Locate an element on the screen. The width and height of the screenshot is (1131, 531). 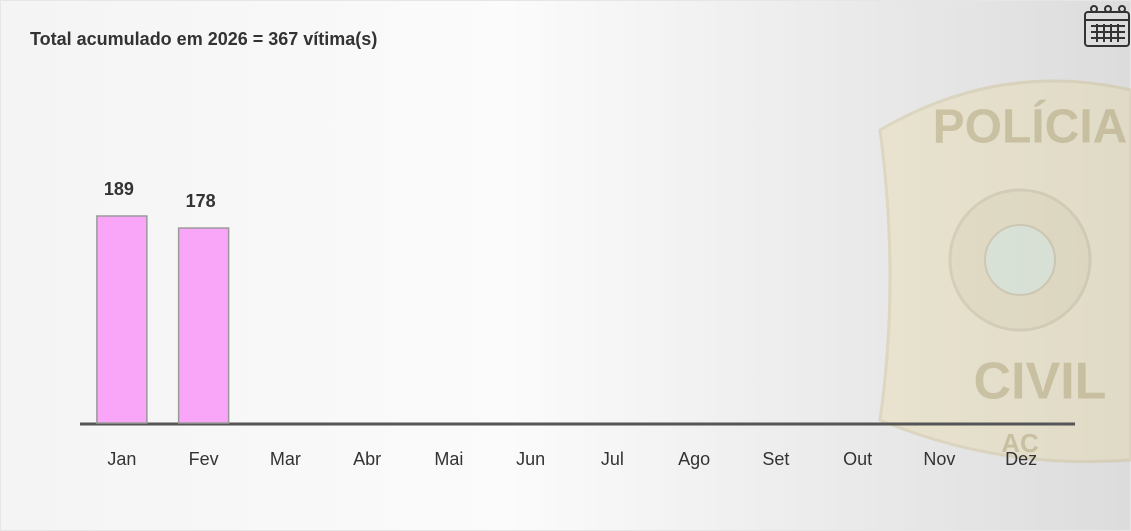
chart-title: Total acumulado em 2026 = 367 vítima(s) is located at coordinates (203, 39).